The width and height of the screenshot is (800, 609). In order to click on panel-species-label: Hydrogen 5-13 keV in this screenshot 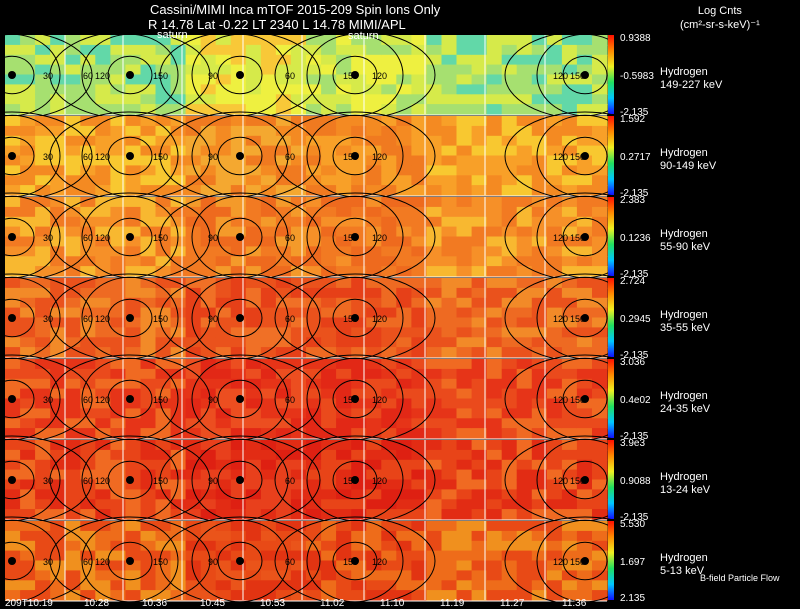, I will do `click(684, 565)`.